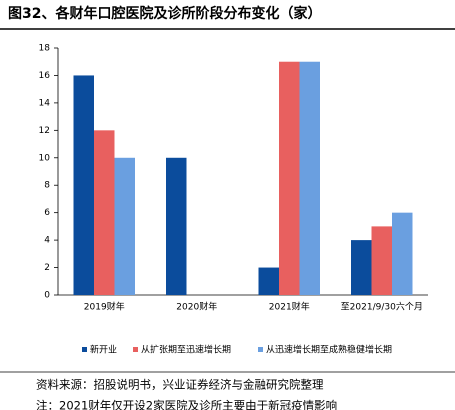  What do you see at coordinates (382, 307) in the screenshot?
I see `x-tick-label: 至2021/9/30六个月` at bounding box center [382, 307].